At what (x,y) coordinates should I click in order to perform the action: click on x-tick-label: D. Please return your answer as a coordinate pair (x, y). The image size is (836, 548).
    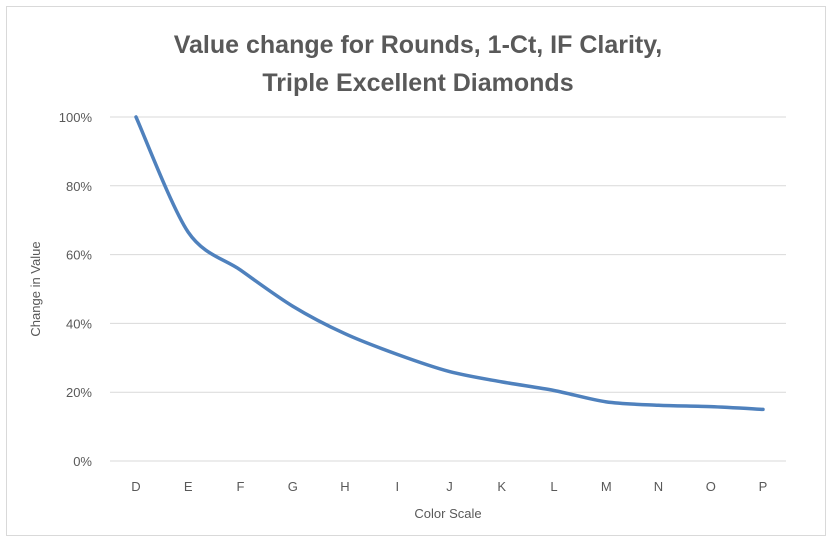
    Looking at the image, I should click on (135, 486).